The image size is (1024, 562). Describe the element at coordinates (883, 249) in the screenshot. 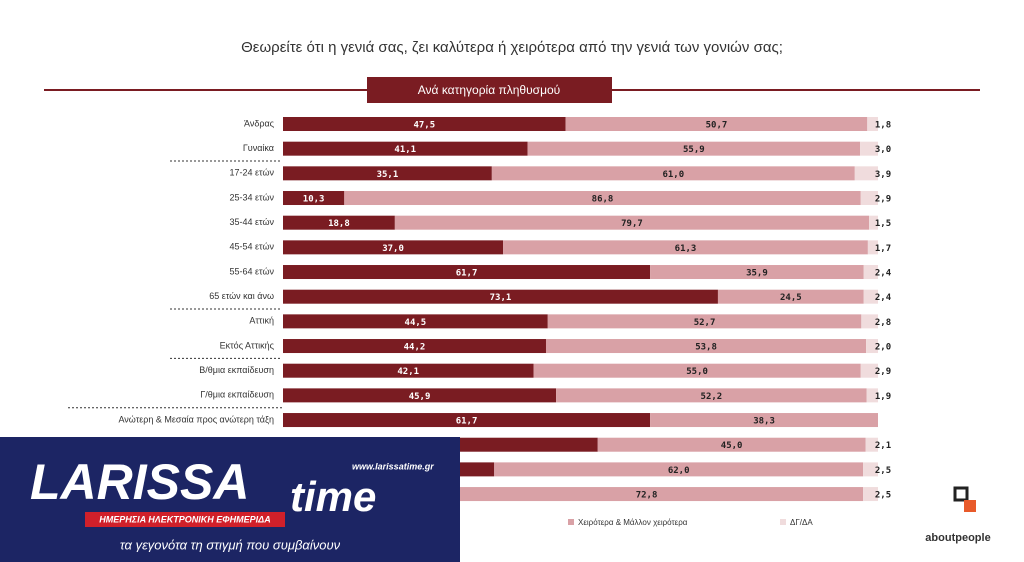

I see `value-label: 1,7` at that location.